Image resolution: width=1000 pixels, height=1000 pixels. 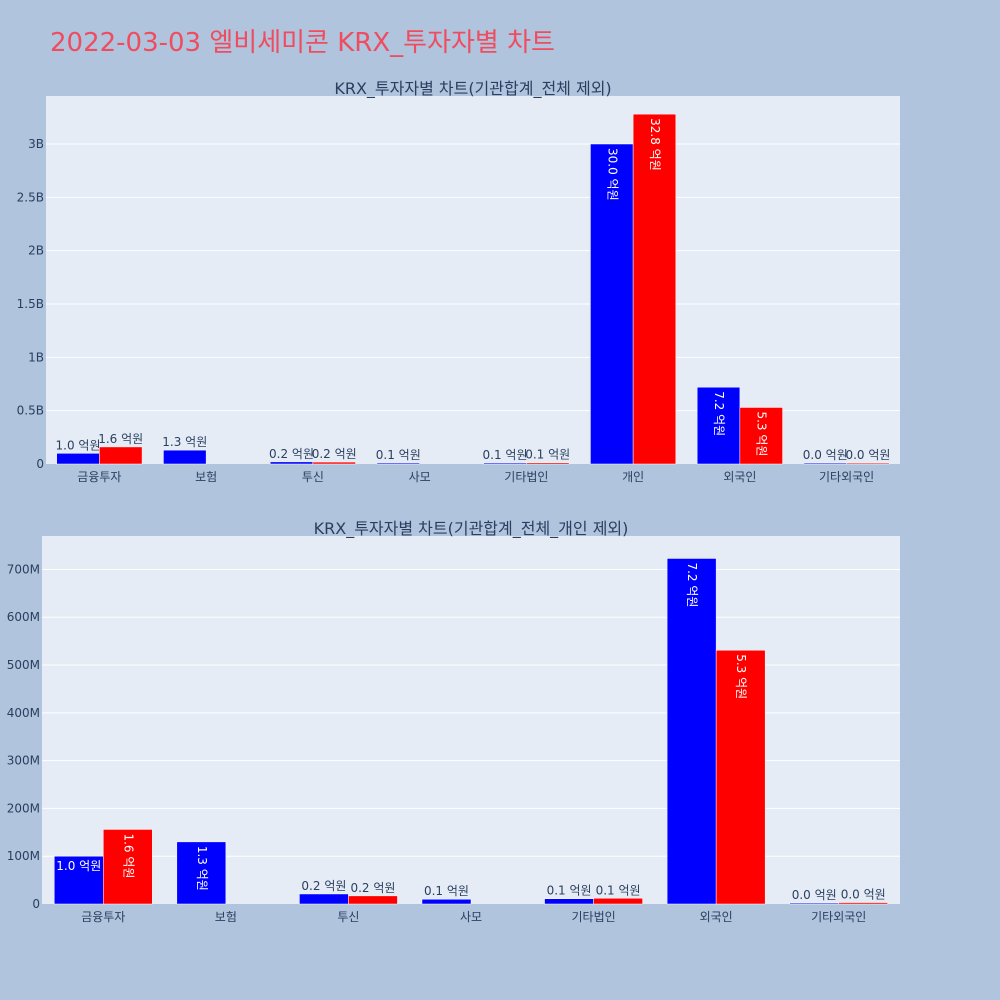 What do you see at coordinates (23, 665) in the screenshot?
I see `y-tick-label: 500M` at bounding box center [23, 665].